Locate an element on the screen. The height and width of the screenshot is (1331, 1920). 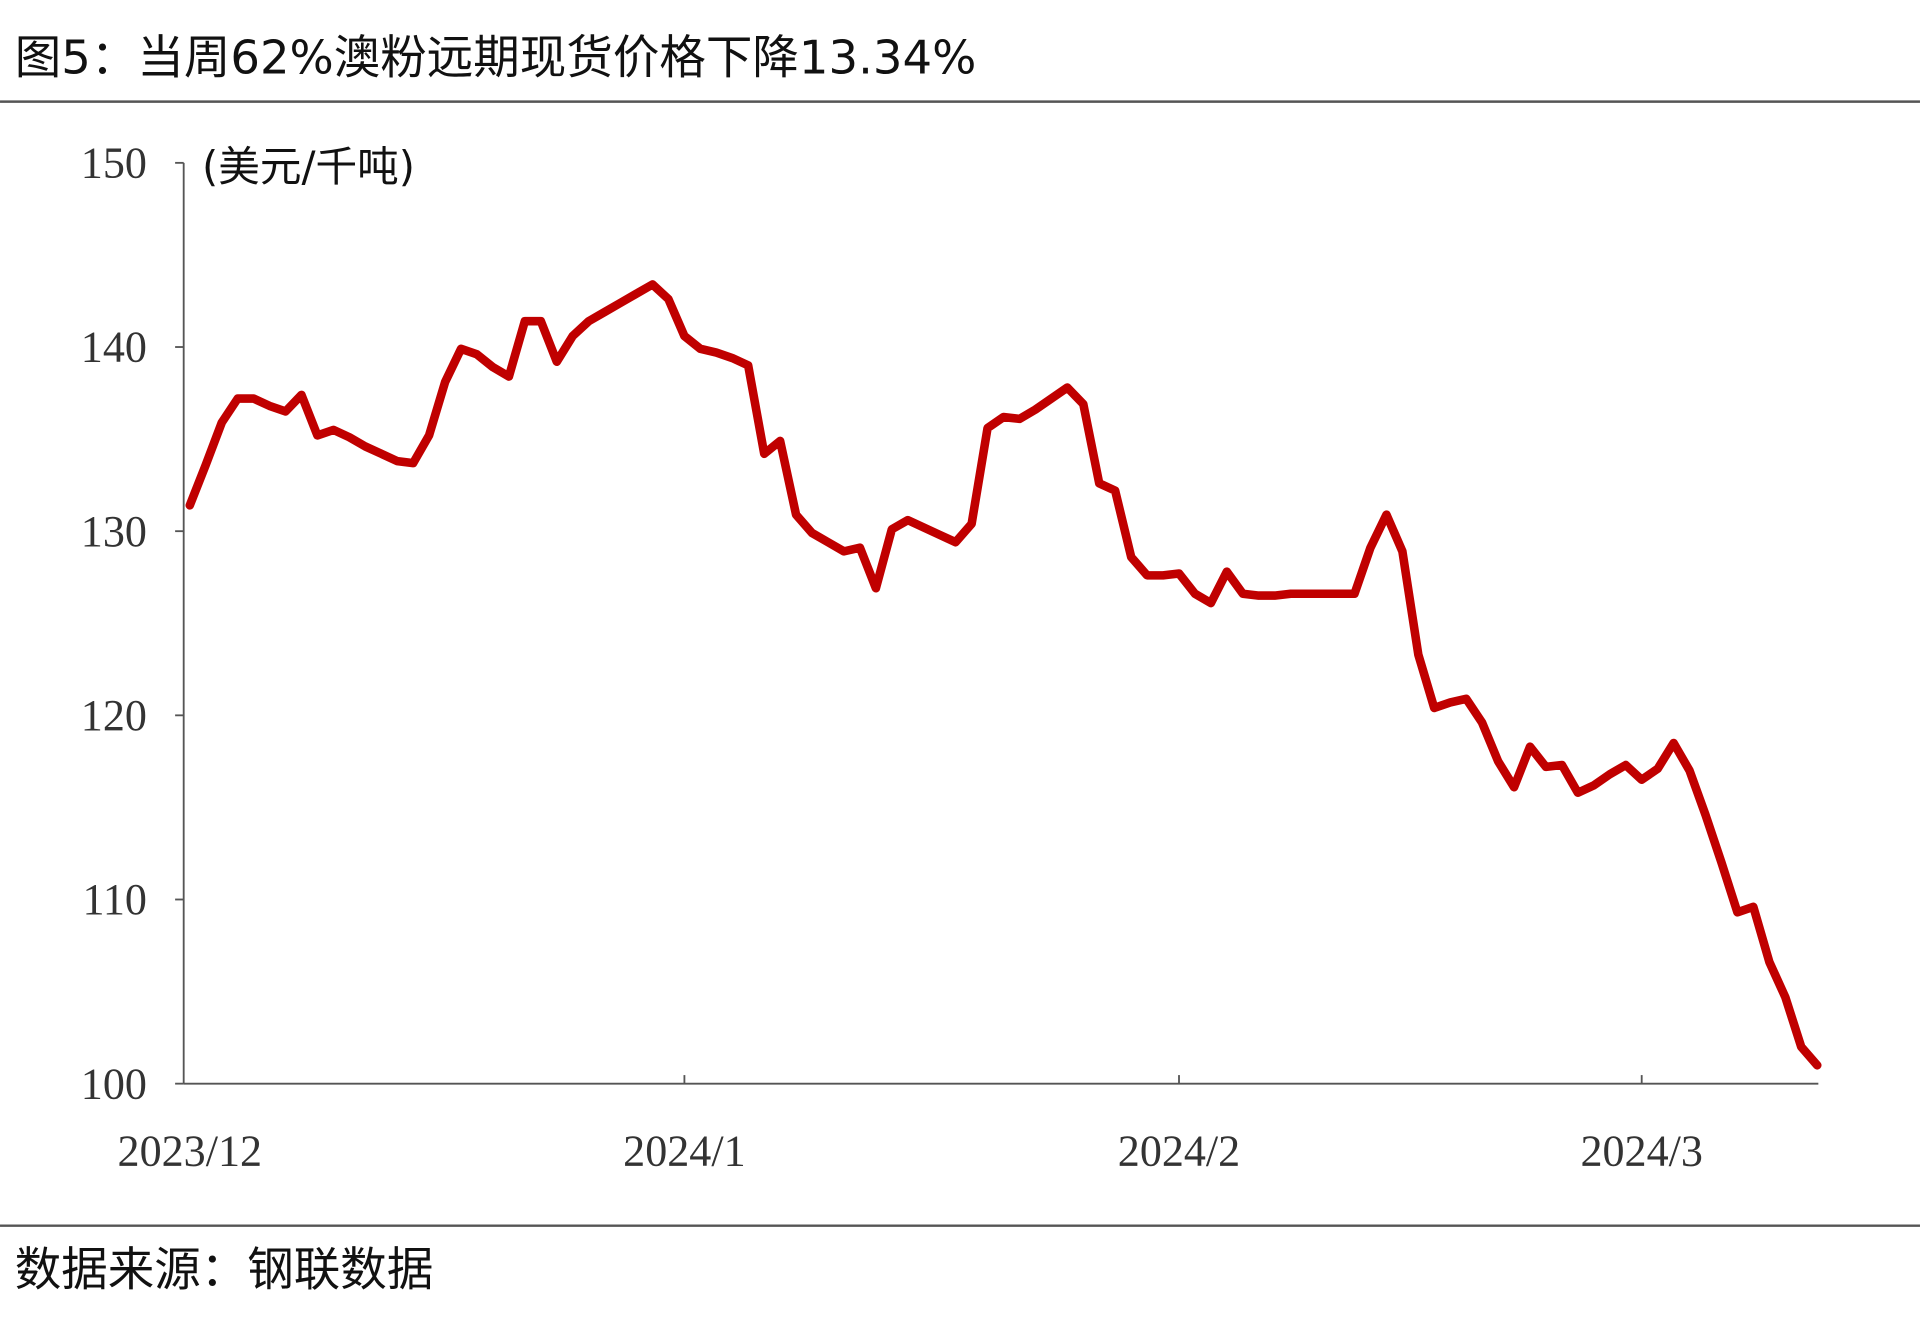
y-tick-label: 150 is located at coordinates (114, 163).